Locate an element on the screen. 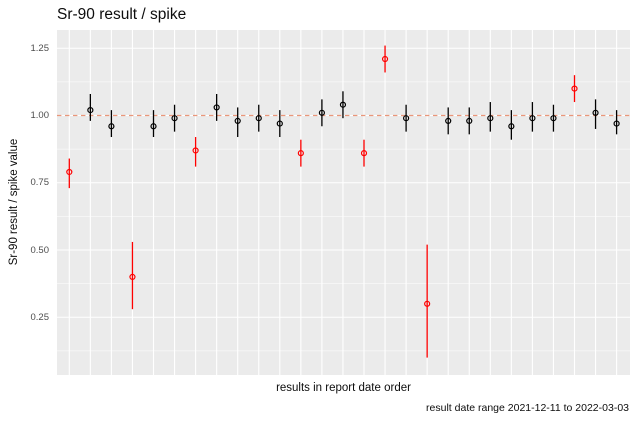 This screenshot has height=425, width=636. y-axis-tick-label: 1.00 is located at coordinates (40, 115).